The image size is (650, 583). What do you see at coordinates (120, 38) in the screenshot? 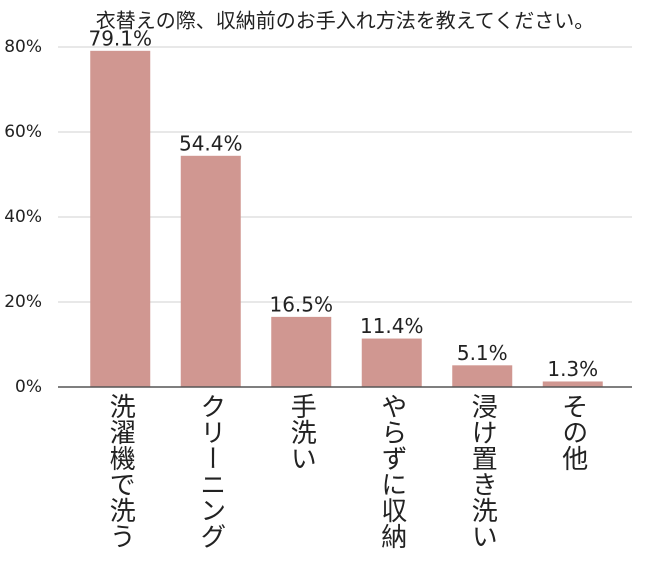
I see `value-label: 79.1%` at bounding box center [120, 38].